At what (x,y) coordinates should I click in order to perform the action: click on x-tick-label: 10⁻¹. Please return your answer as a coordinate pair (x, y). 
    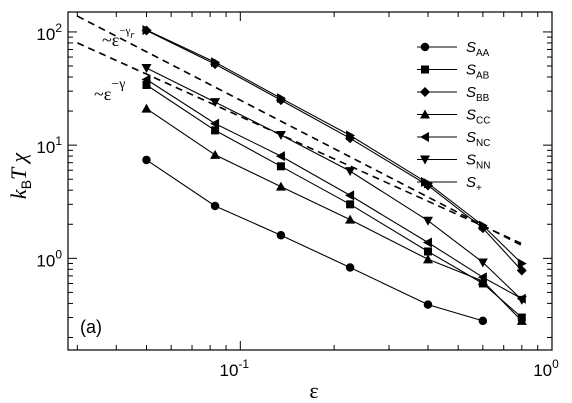
    Looking at the image, I should click on (235, 368).